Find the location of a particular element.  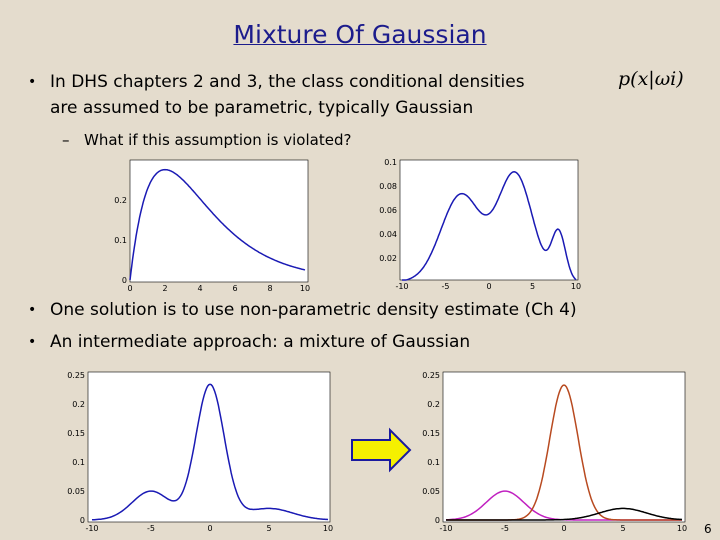

x-tick-label: 4 is located at coordinates (199, 288).